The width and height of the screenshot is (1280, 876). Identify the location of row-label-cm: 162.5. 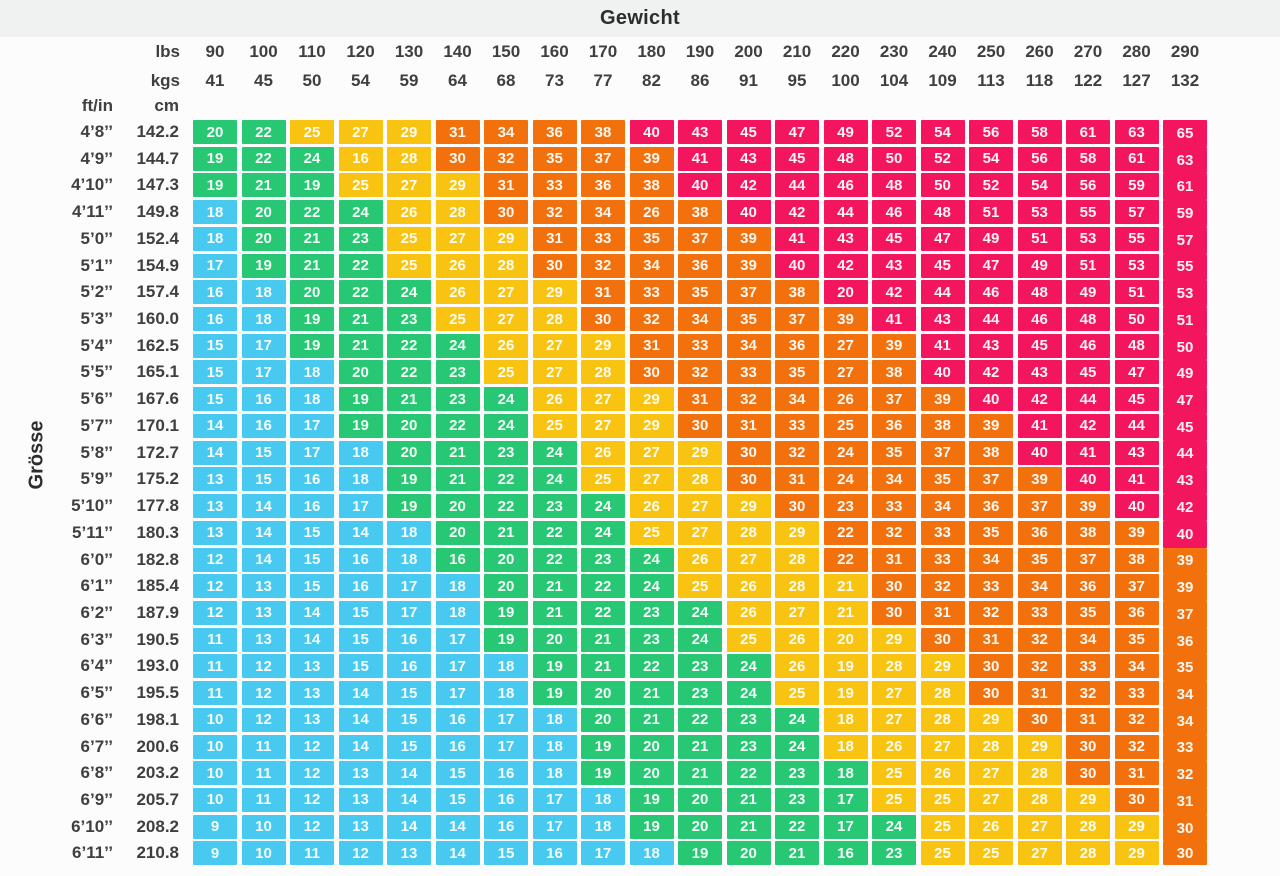
(157, 345).